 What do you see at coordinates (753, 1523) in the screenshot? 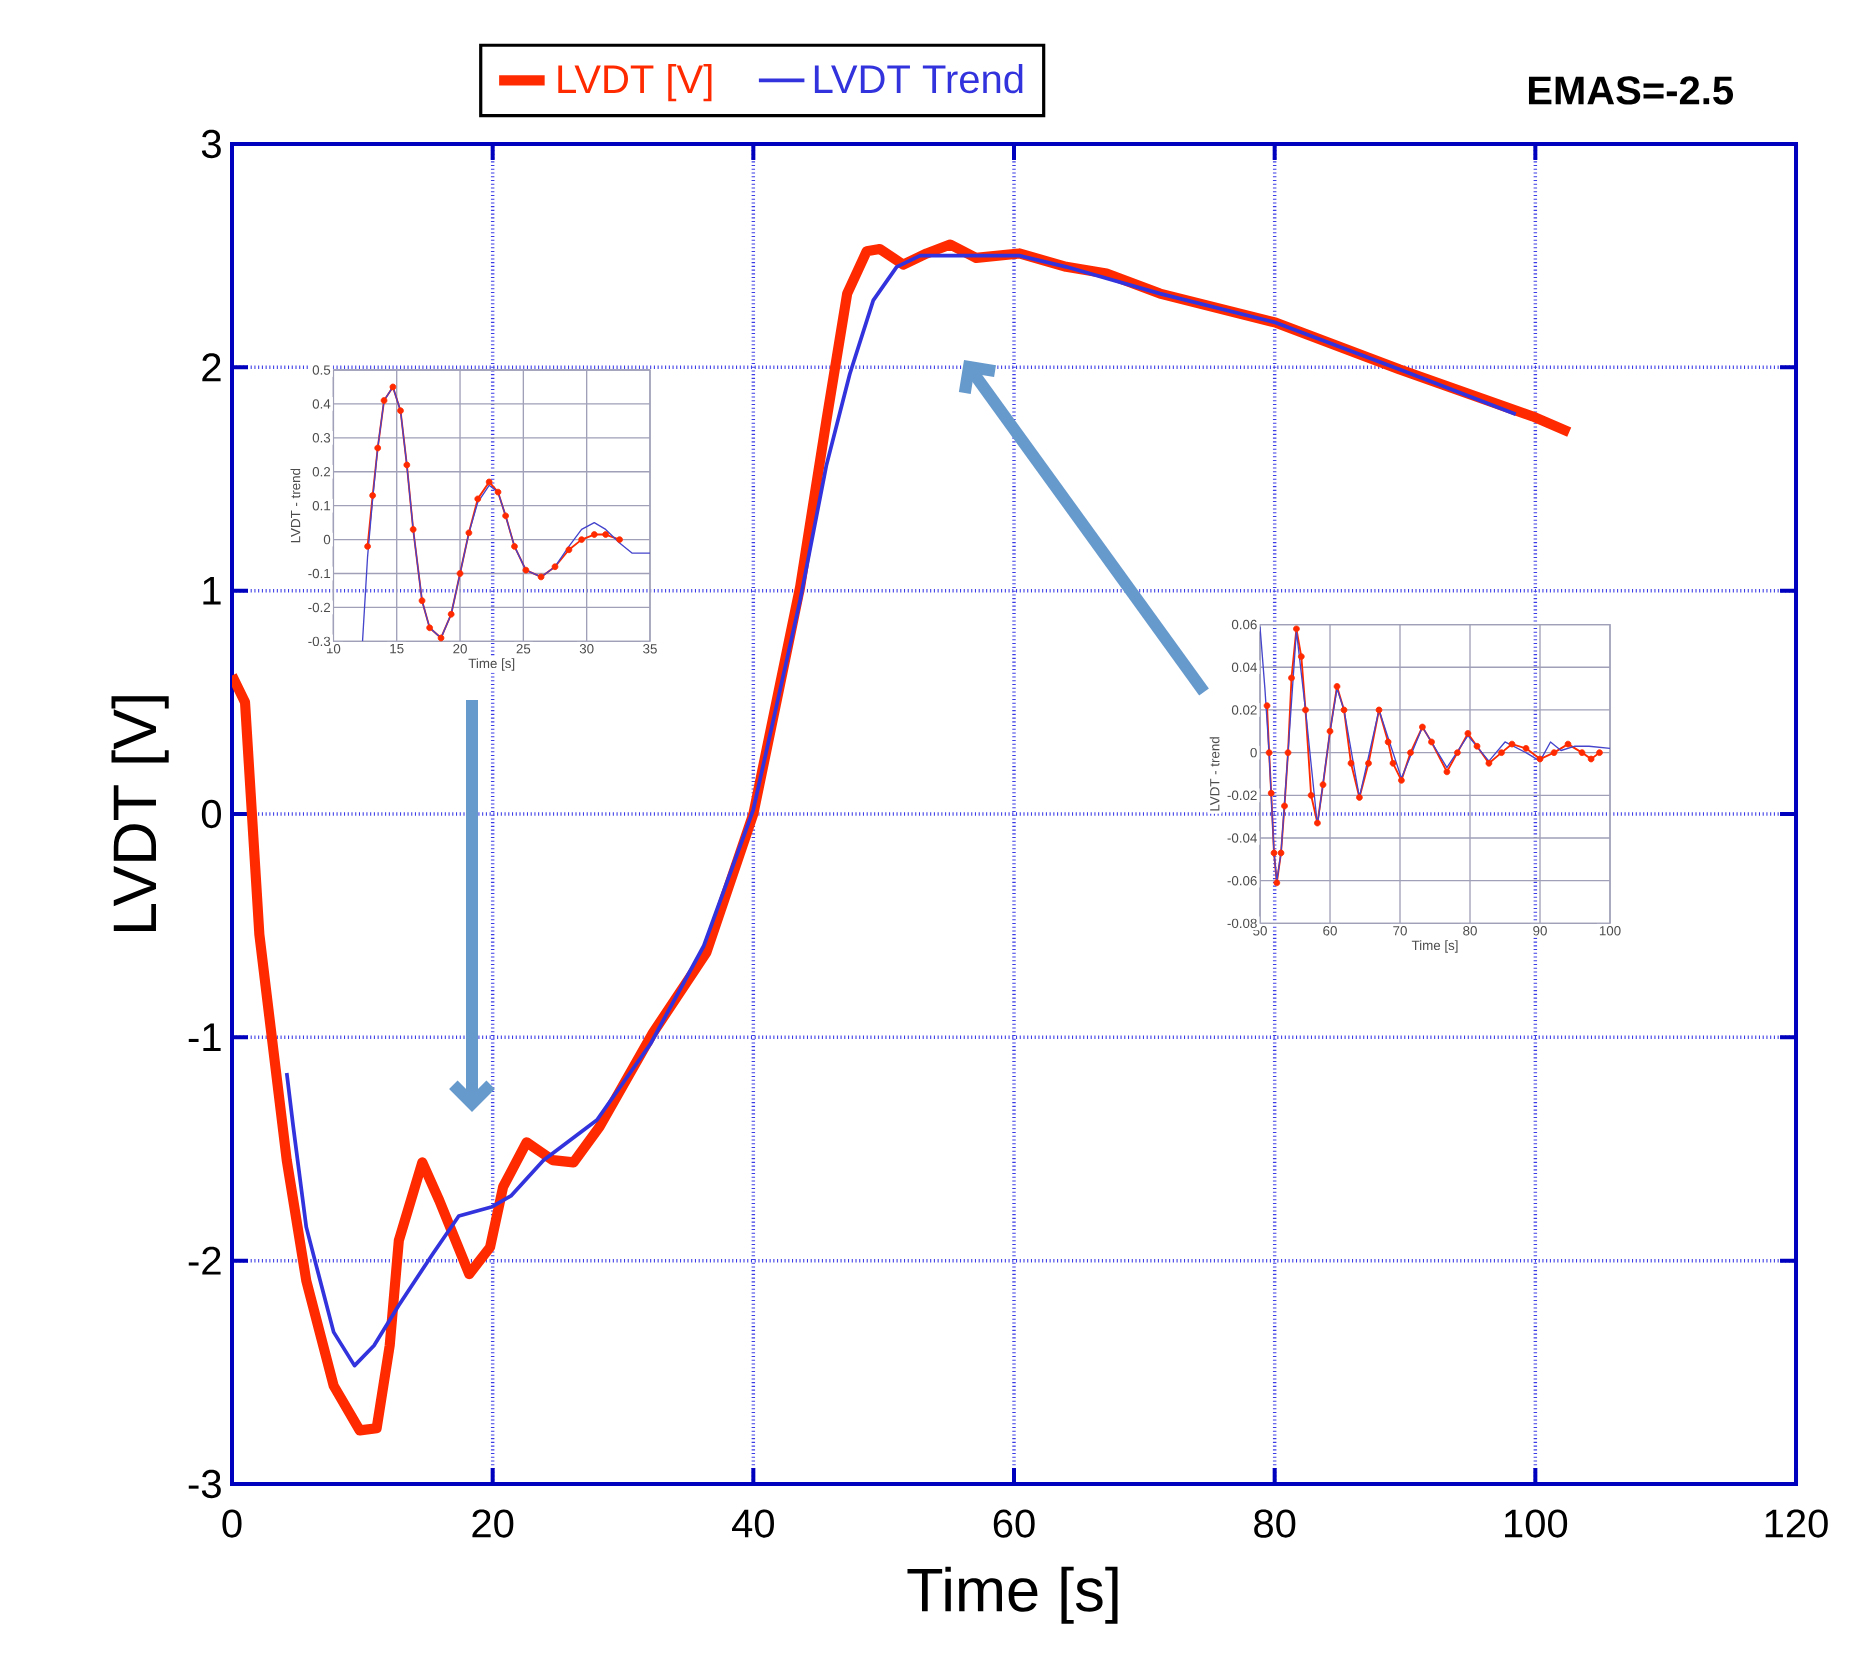
I see `x-tick-label: 40` at bounding box center [753, 1523].